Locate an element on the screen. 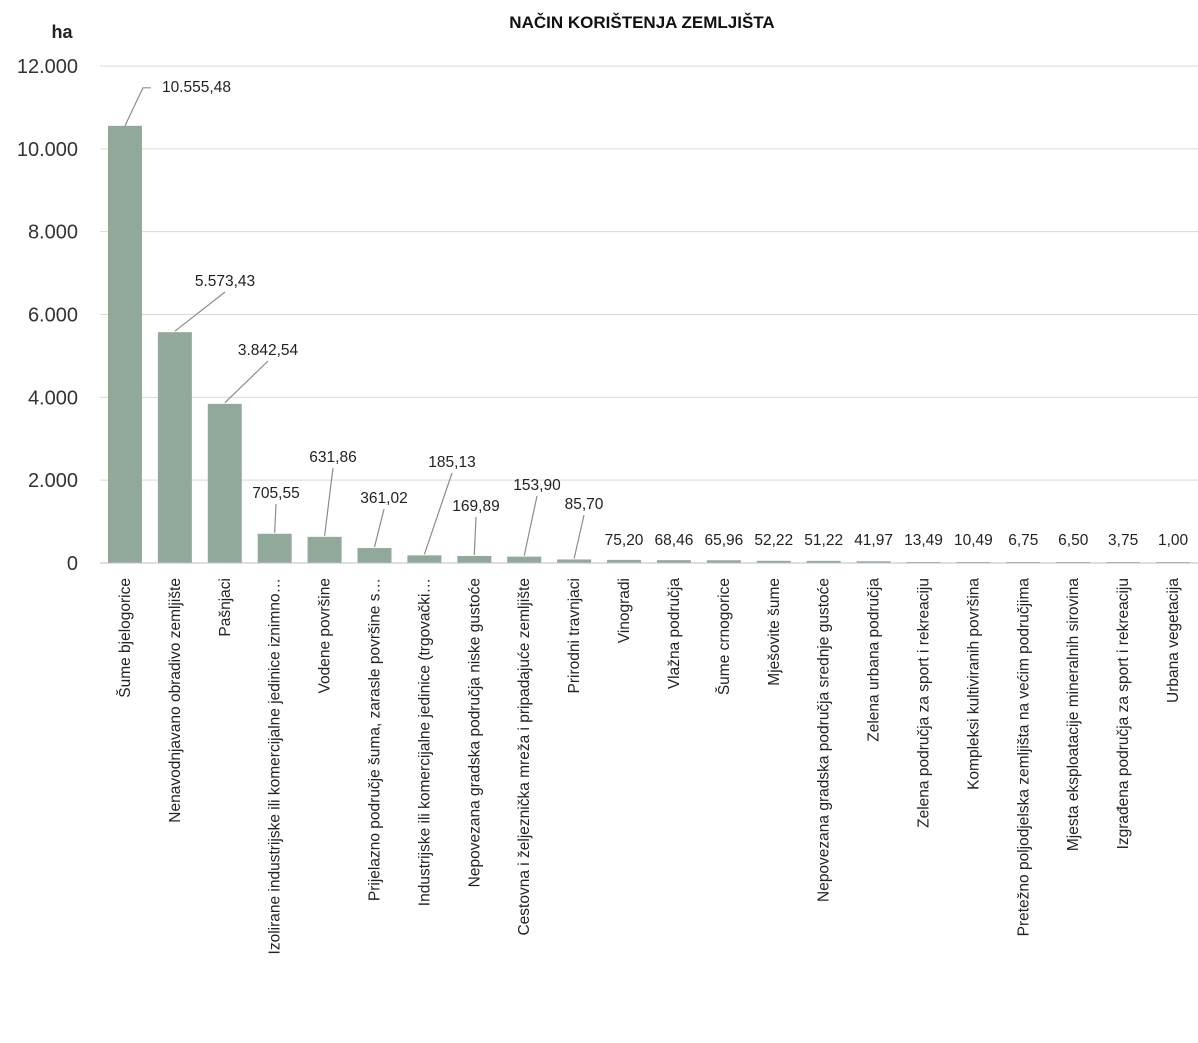 The height and width of the screenshot is (1043, 1198). x-tick-label: Zelena urbana područja is located at coordinates (874, 660).